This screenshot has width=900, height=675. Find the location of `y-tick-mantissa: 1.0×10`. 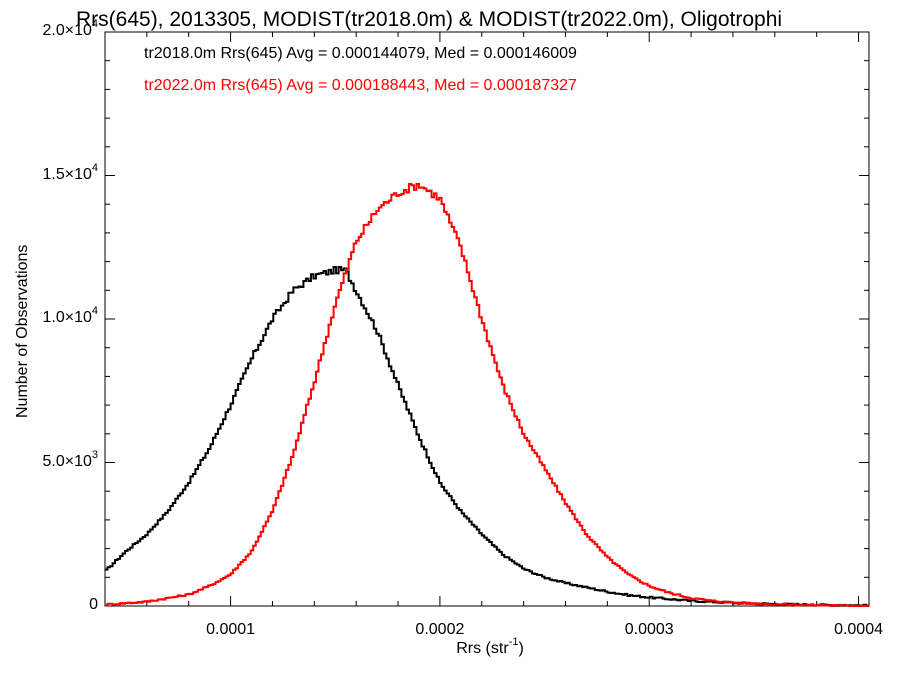

y-tick-mantissa: 1.0×10 is located at coordinates (67, 317).